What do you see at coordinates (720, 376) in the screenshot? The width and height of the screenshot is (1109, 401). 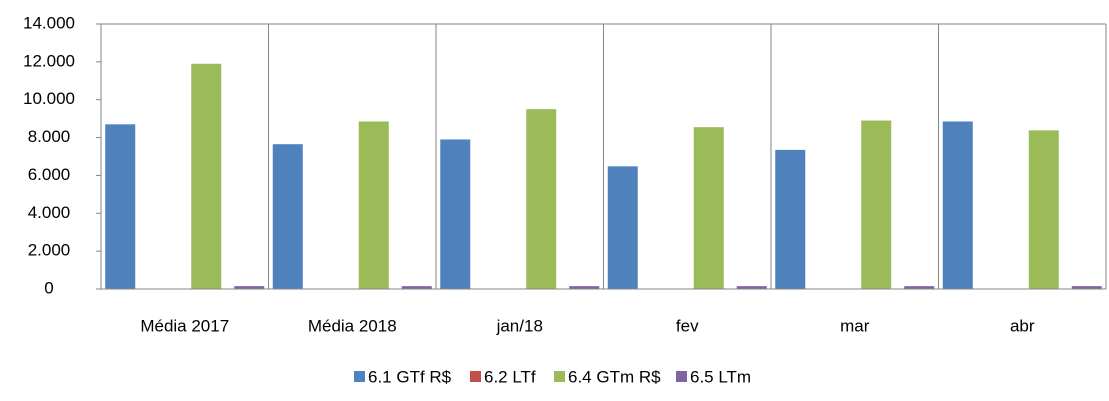 I see `legend-label: 6.5 LTm` at bounding box center [720, 376].